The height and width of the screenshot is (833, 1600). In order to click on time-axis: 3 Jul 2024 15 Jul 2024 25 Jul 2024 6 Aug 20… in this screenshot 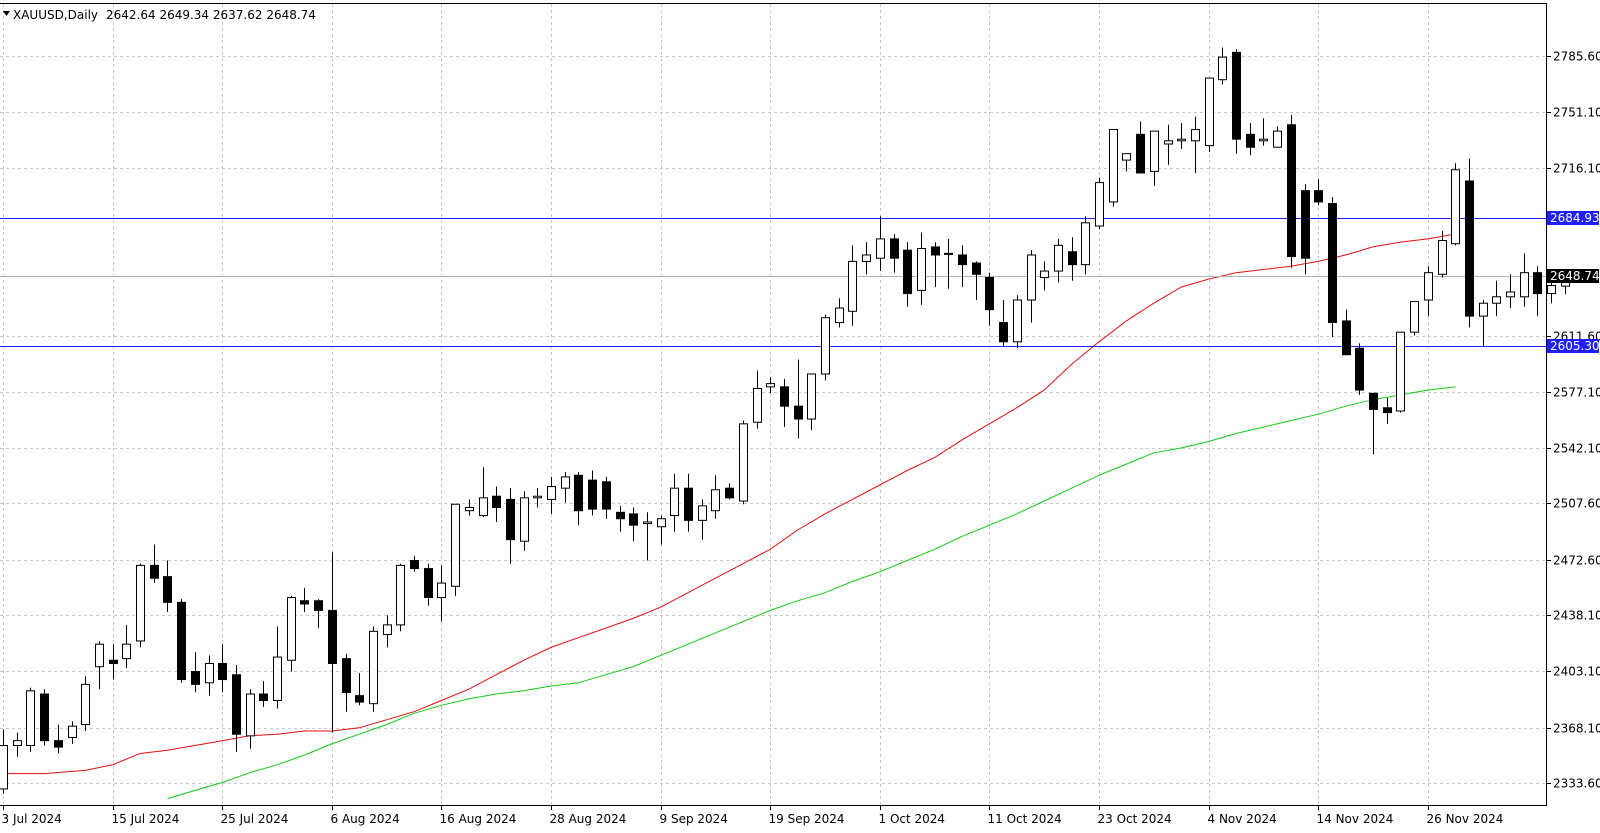, I will do `click(753, 815)`.